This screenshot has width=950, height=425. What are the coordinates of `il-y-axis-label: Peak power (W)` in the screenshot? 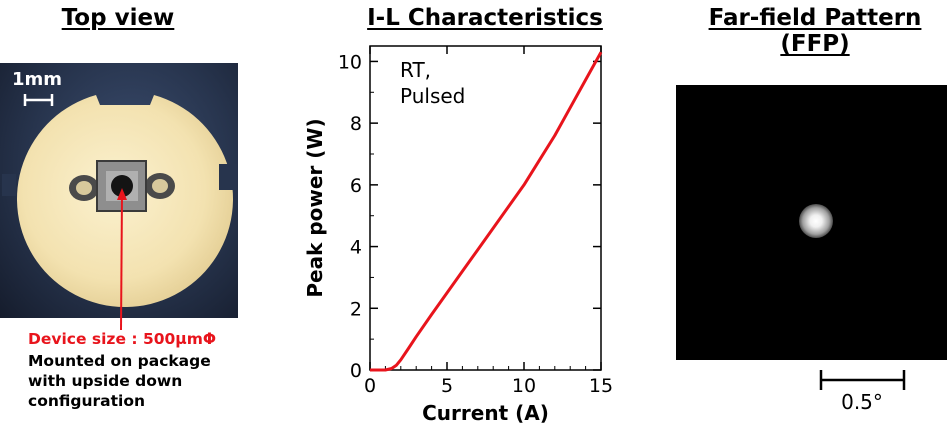 It's located at (315, 207).